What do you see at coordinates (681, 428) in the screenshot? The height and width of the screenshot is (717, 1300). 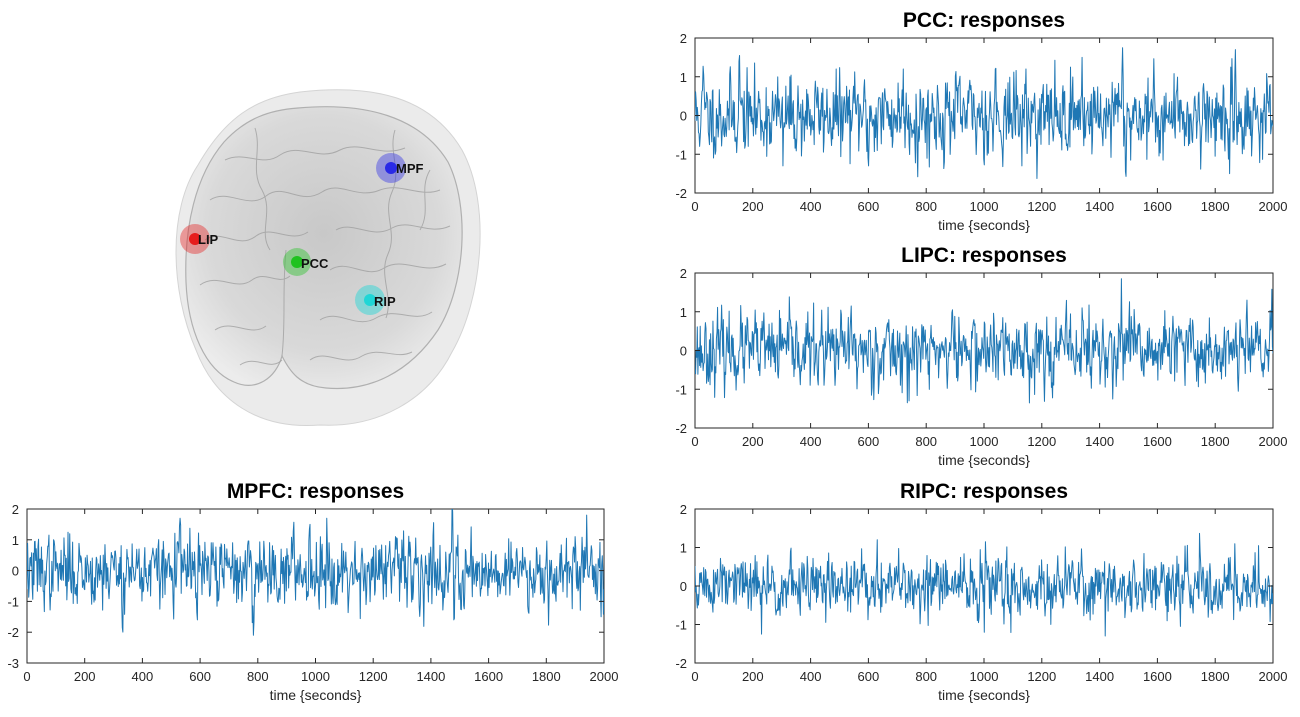 I see `lipc-ytick-label: -2` at bounding box center [681, 428].